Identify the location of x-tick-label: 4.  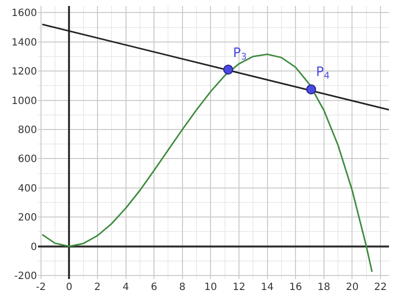
(125, 287).